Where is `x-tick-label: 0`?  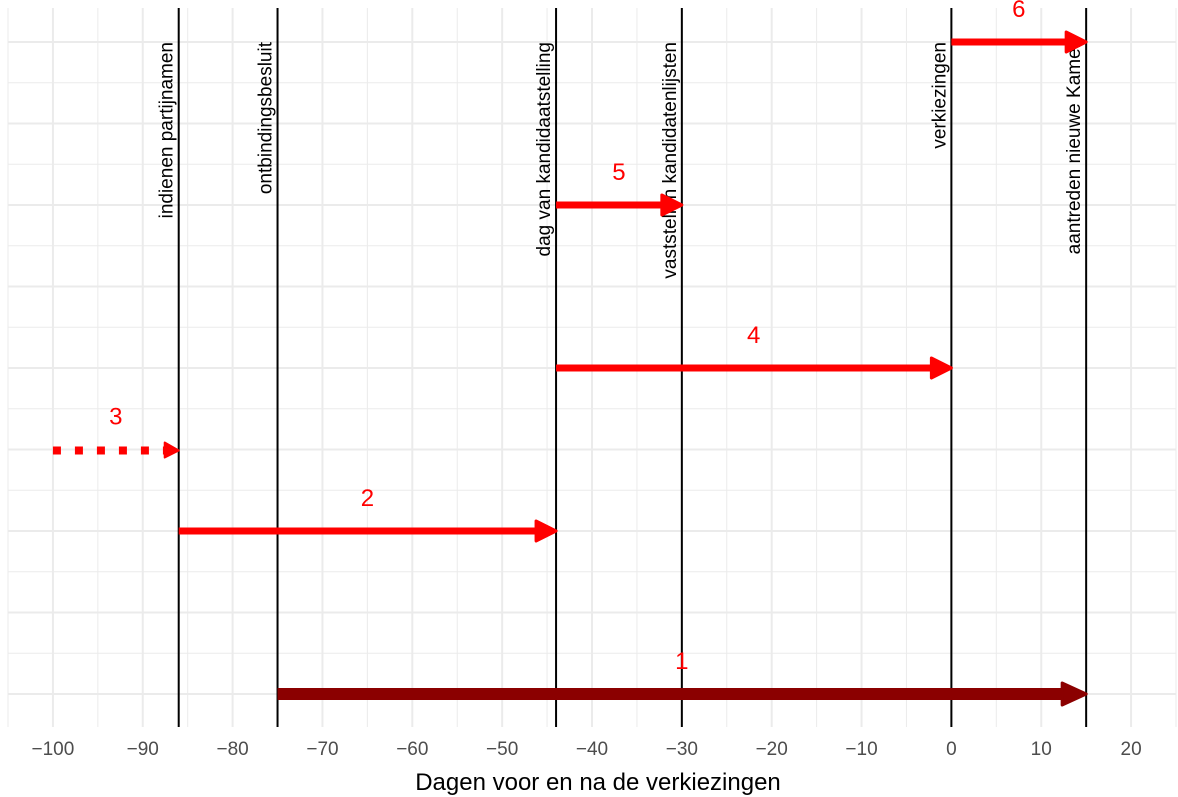 x-tick-label: 0 is located at coordinates (951, 749).